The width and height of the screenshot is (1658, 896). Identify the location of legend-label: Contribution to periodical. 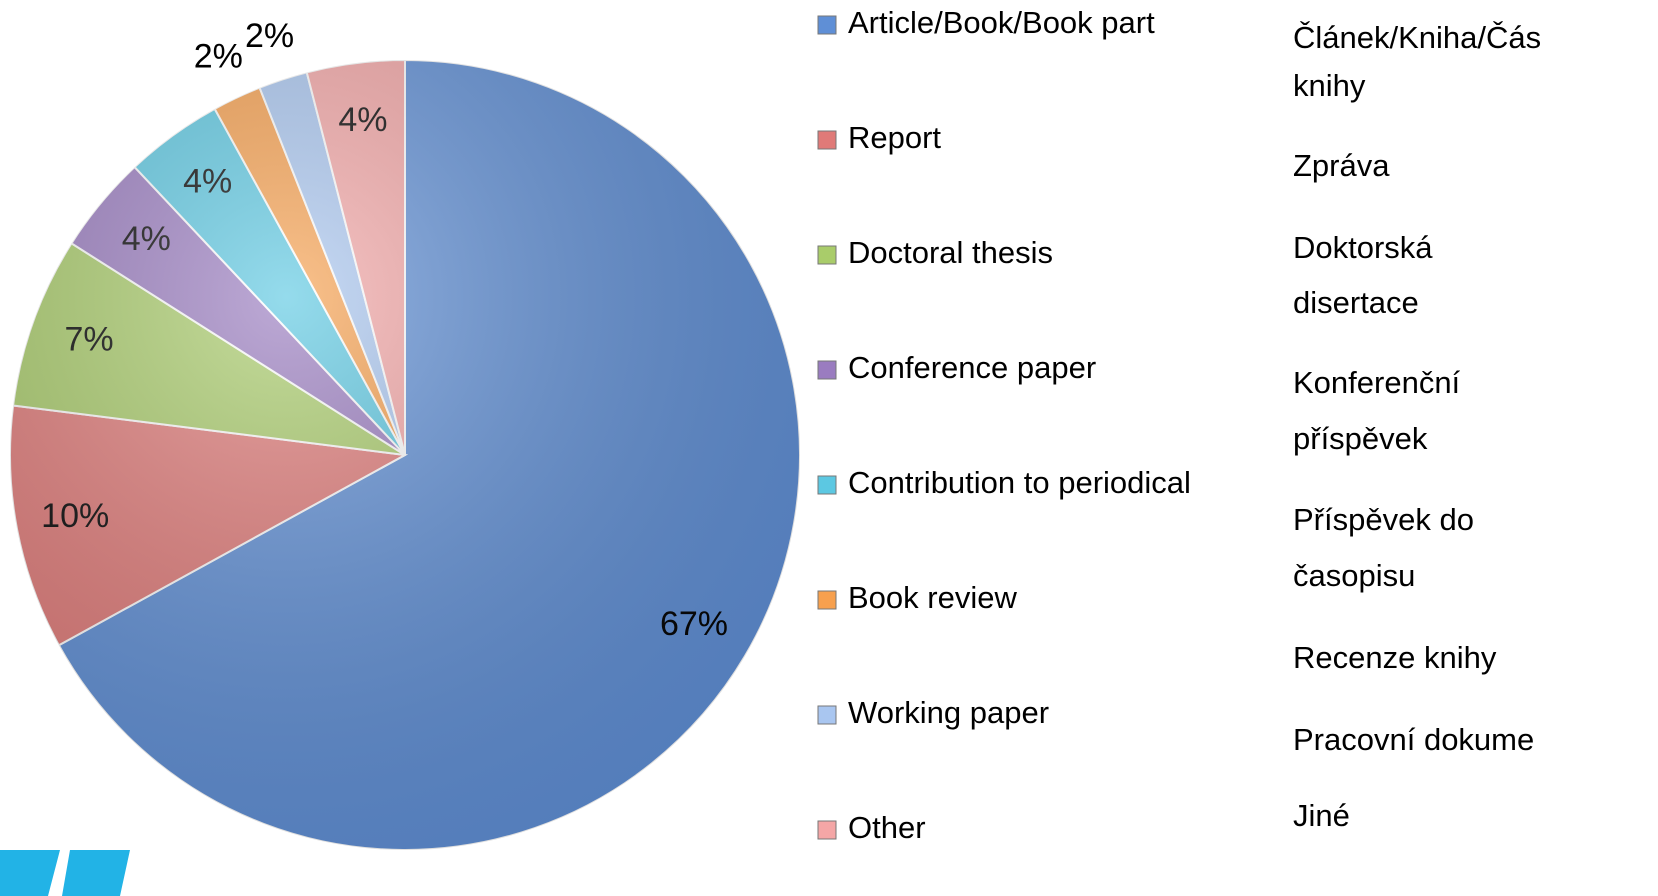
(1019, 482).